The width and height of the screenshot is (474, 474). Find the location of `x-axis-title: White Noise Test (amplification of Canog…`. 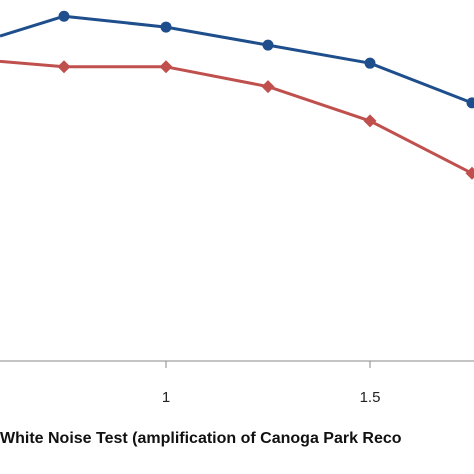

x-axis-title: White Noise Test (amplification of Canog… is located at coordinates (201, 438).